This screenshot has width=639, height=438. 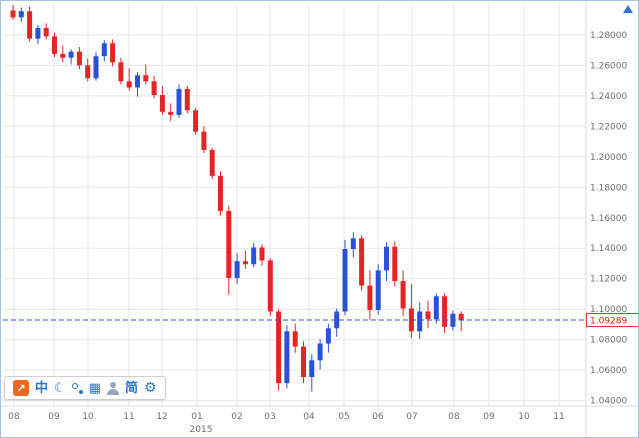 What do you see at coordinates (608, 66) in the screenshot?
I see `y-axis-label: 1.26000` at bounding box center [608, 66].